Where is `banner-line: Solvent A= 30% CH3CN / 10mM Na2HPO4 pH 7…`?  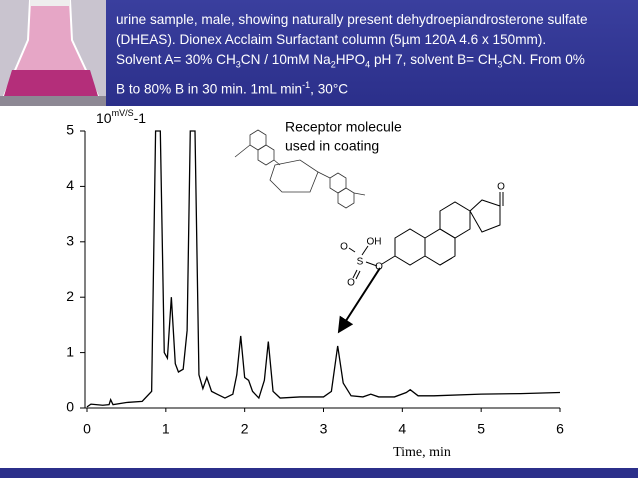 banner-line: Solvent A= 30% CH3CN / 10mM Na2HPO4 pH 7… is located at coordinates (373, 62).